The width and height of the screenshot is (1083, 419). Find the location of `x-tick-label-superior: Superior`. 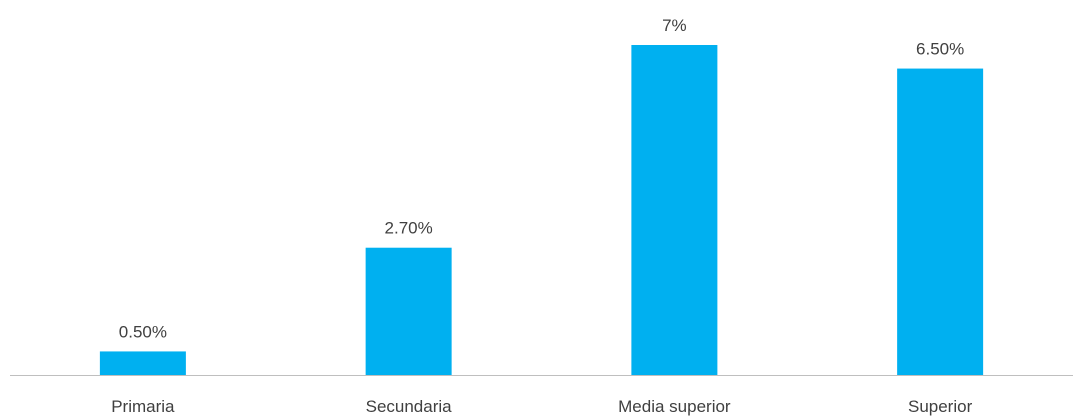

x-tick-label-superior: Superior is located at coordinates (940, 406).